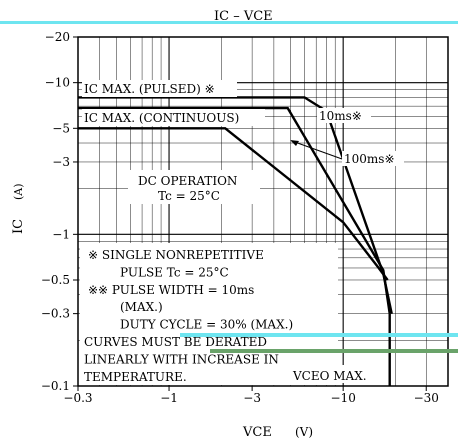  I want to click on dc-operation-label: DC OPERATION, so click(187, 181).